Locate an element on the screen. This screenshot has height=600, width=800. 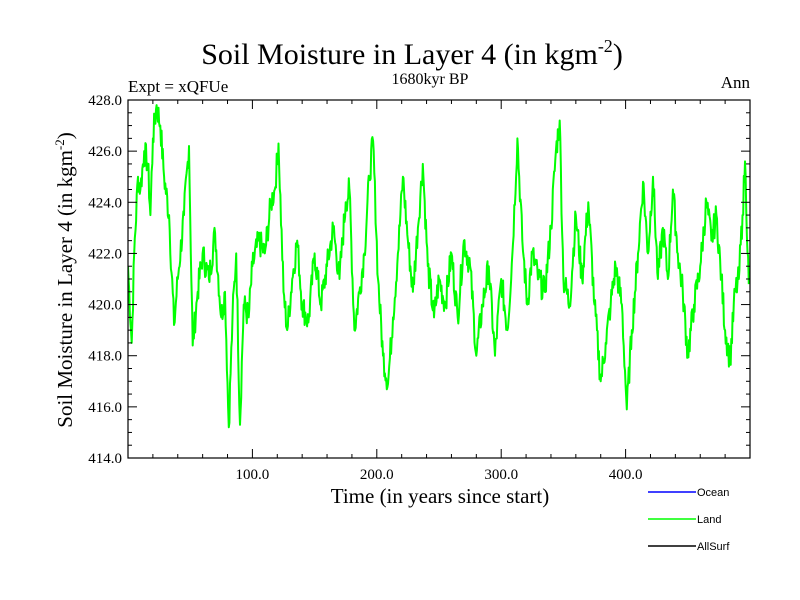
y-tick-label: 414.0 is located at coordinates (105, 459).